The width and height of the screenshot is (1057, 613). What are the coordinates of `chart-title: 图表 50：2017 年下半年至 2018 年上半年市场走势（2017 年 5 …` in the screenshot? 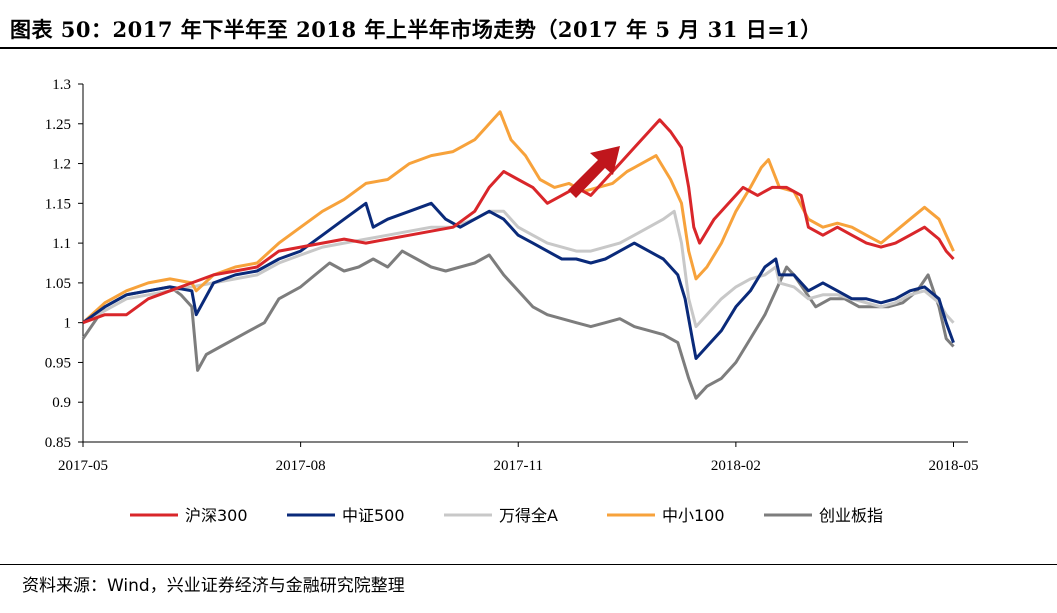 It's located at (416, 29).